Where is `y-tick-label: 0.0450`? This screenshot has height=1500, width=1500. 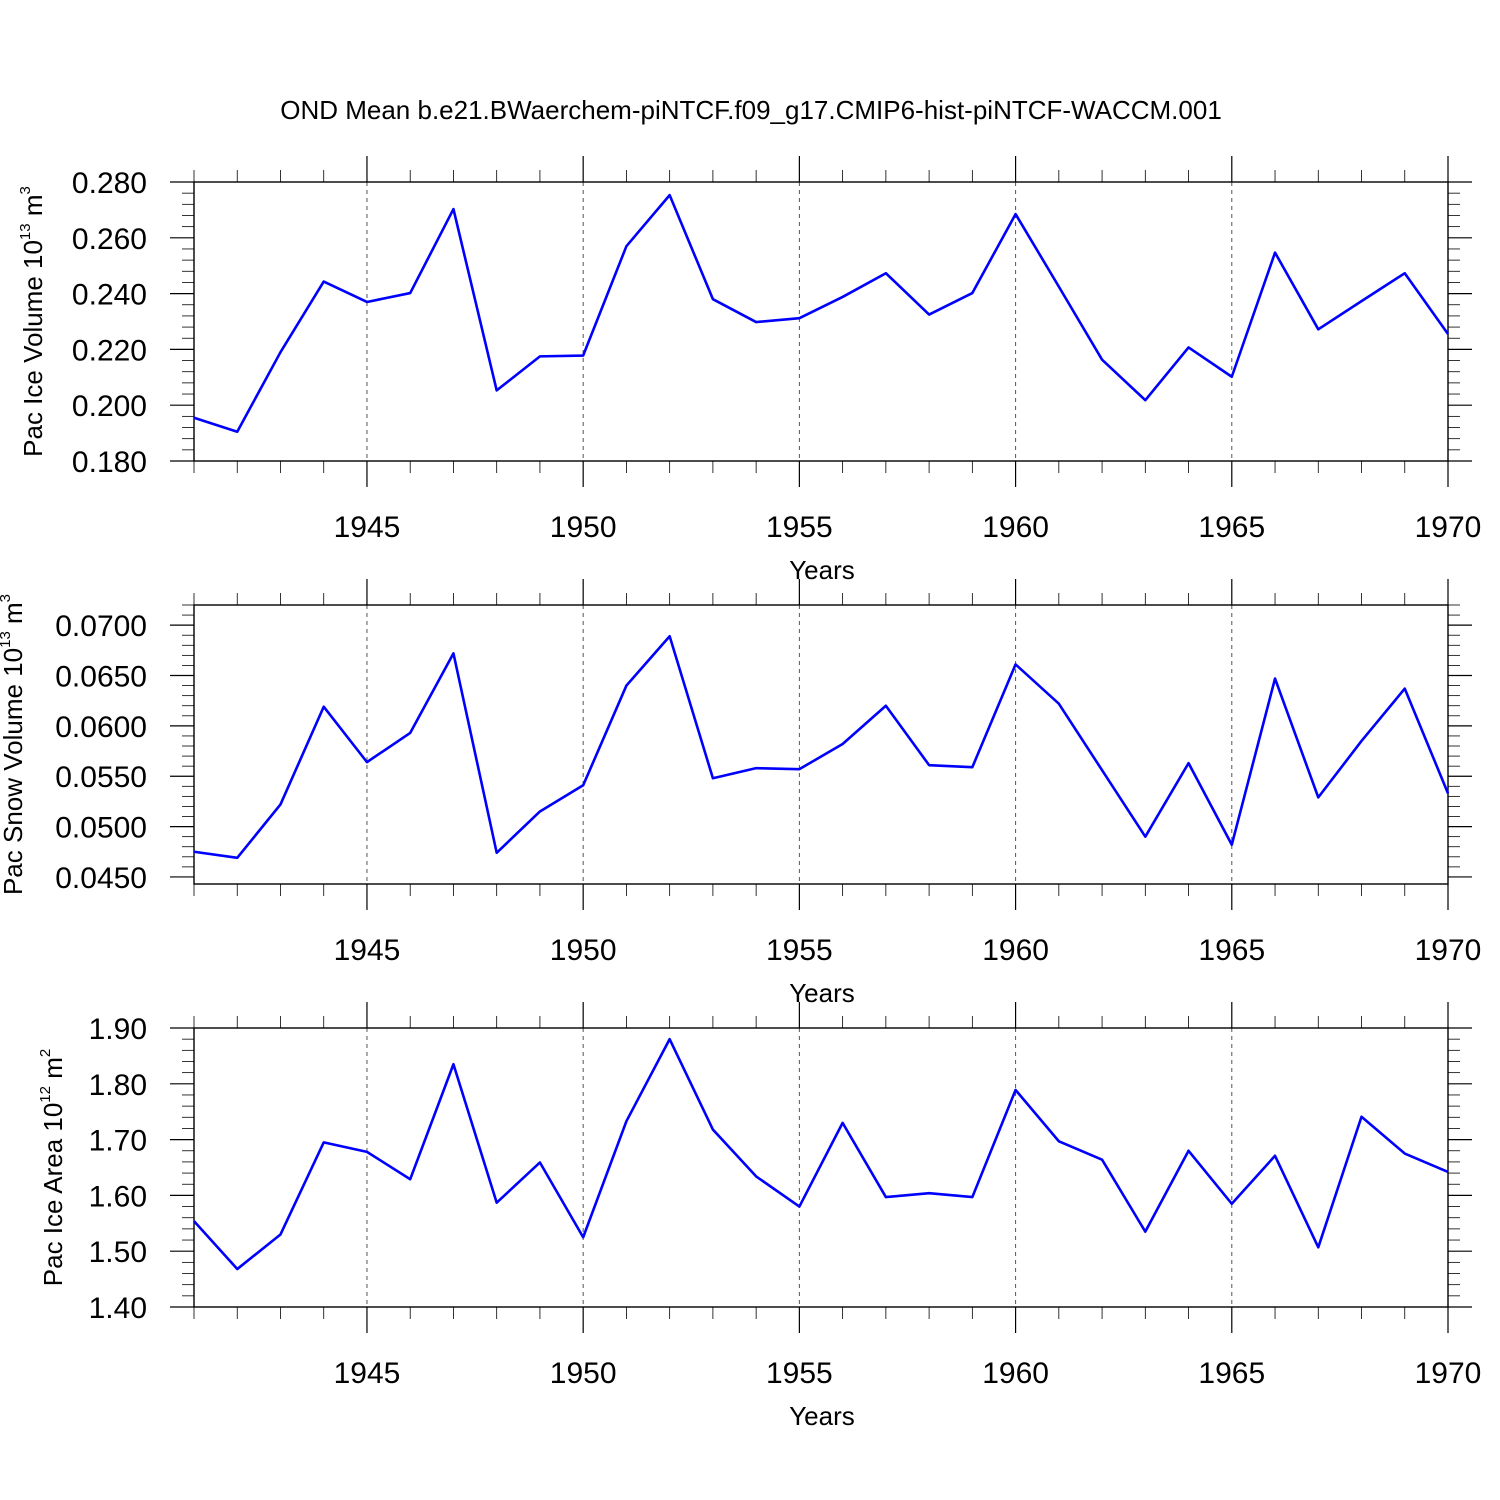 y-tick-label: 0.0450 is located at coordinates (101, 878).